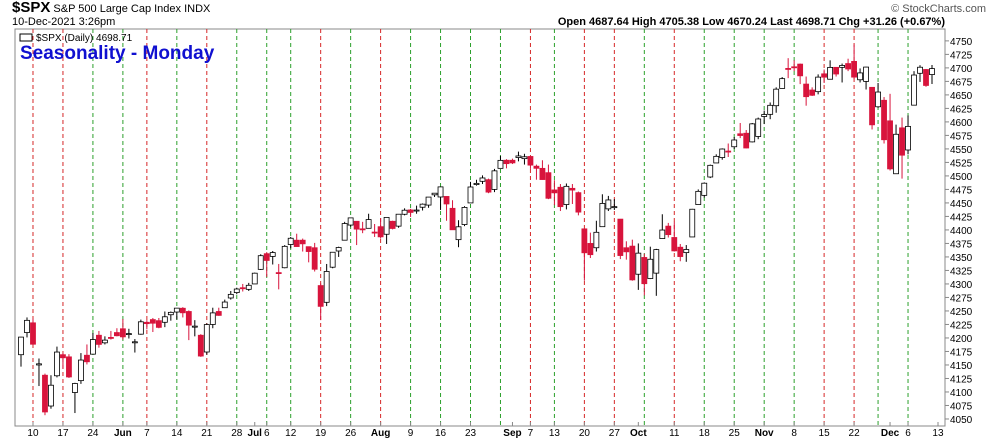 The width and height of the screenshot is (990, 438). Describe the element at coordinates (961, 150) in the screenshot. I see `y-tick-label: 4550` at that location.